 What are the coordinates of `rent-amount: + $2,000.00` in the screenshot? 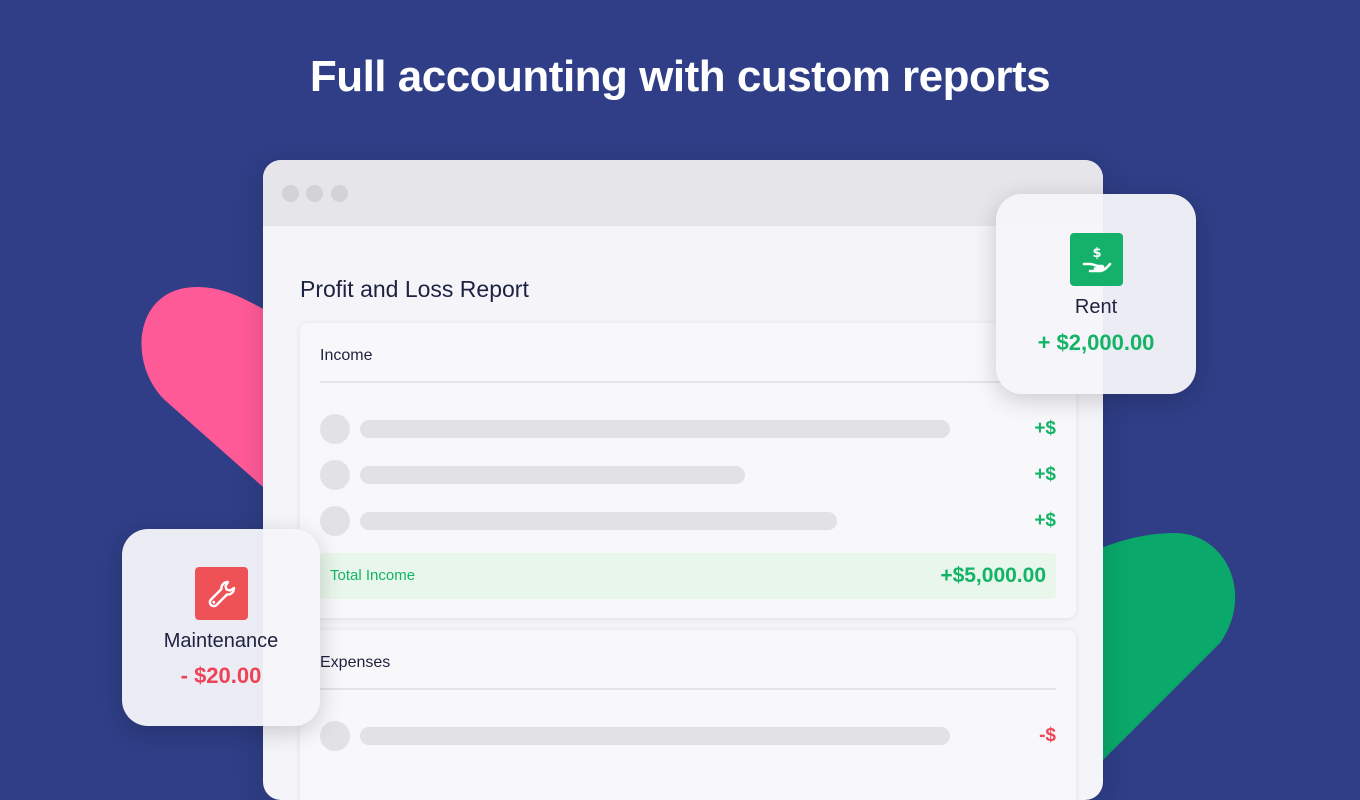 It's located at (1096, 342).